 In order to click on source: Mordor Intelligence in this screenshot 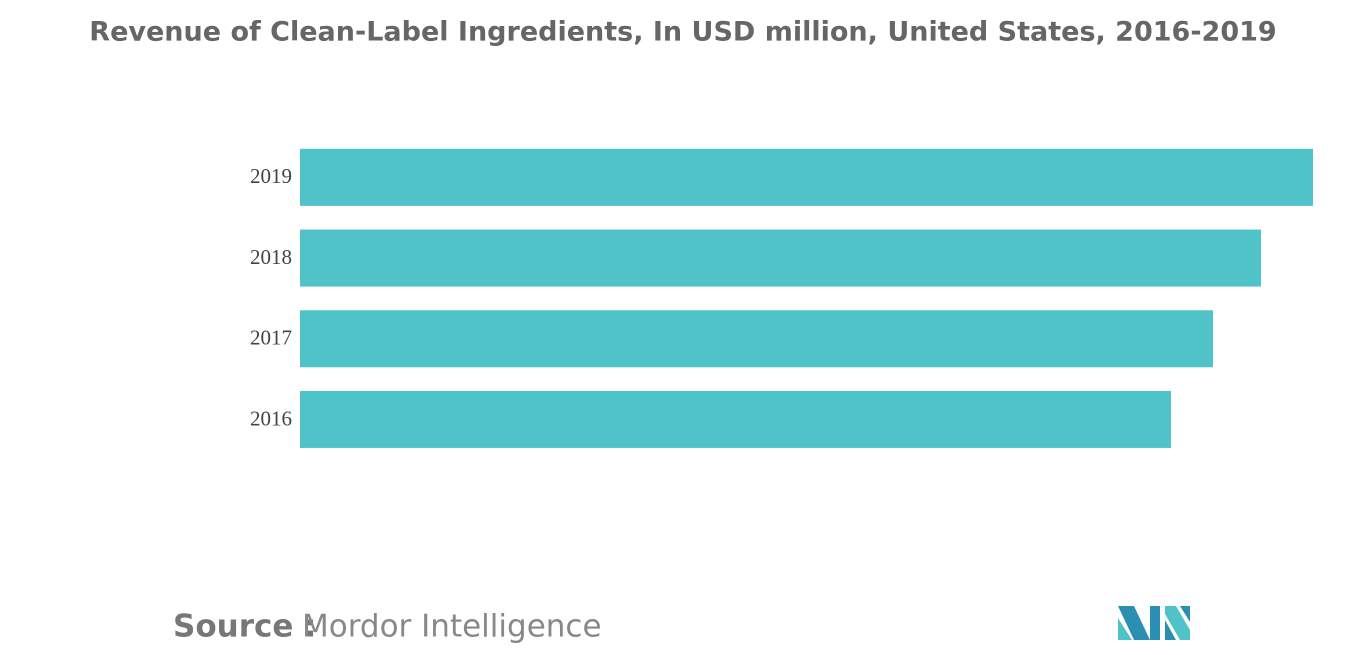, I will do `click(452, 627)`.